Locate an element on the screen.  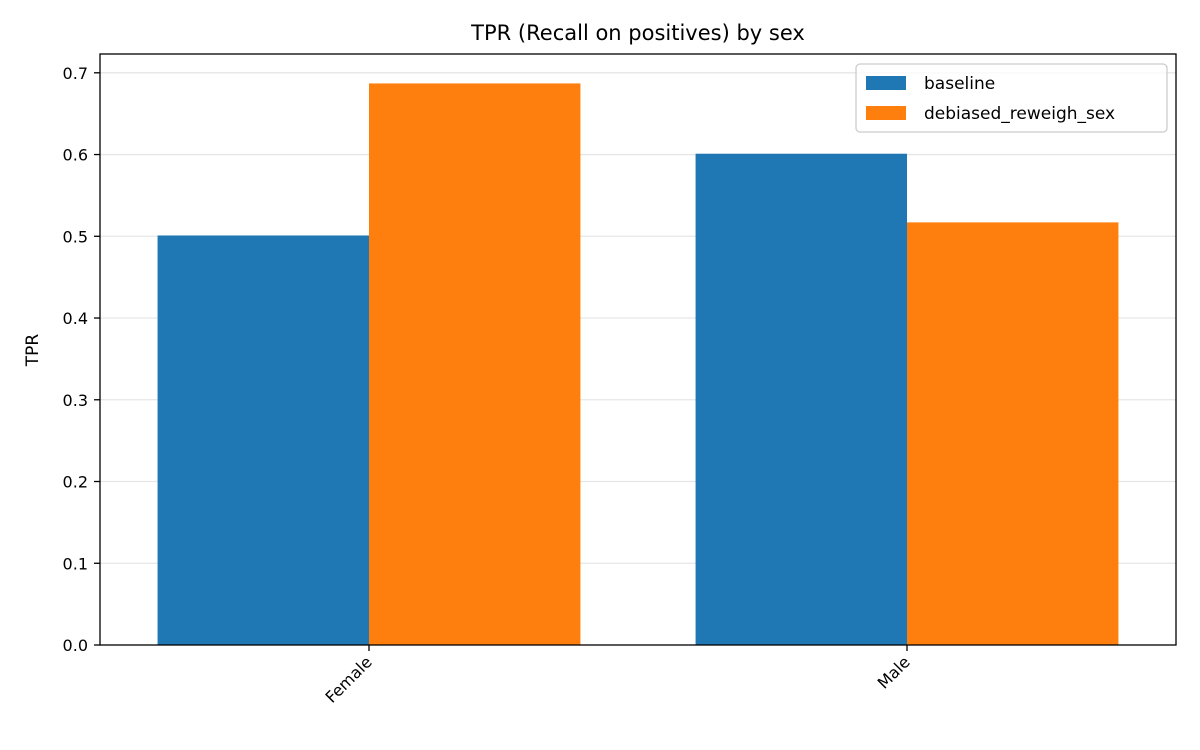
bar-debiased-reweigh-sex-female is located at coordinates (475, 364).